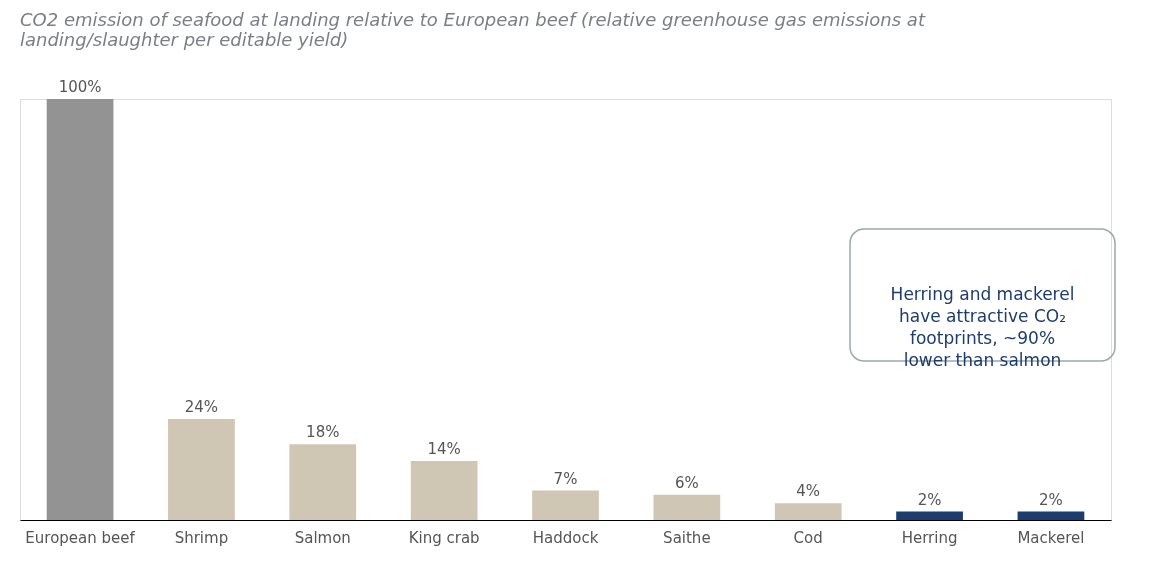 This screenshot has height=581, width=1171. What do you see at coordinates (565, 478) in the screenshot?
I see `data-label: 7%` at bounding box center [565, 478].